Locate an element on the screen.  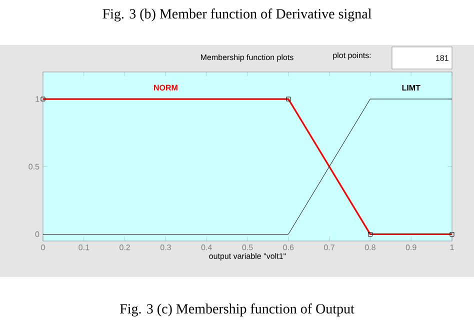
x-tick-label: 0.3 is located at coordinates (165, 247).